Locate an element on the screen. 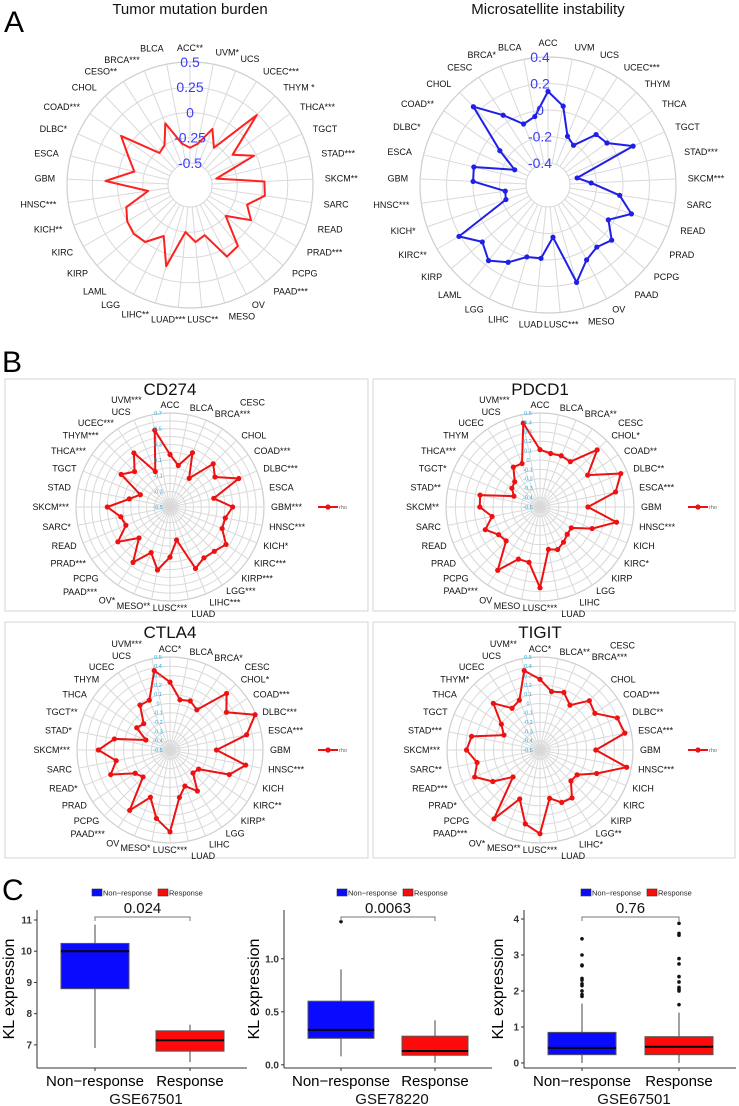  category-label-thym: THYM is located at coordinates (658, 84).